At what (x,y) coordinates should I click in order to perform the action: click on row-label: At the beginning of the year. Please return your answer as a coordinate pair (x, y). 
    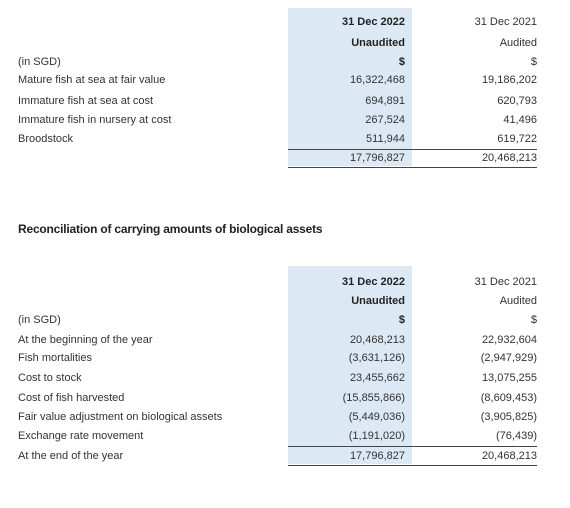
    Looking at the image, I should click on (85, 340).